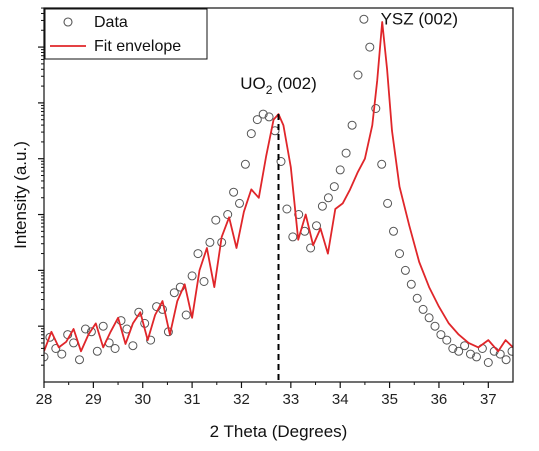 This screenshot has width=539, height=451. I want to click on annotation-uo2-subscript: 2, so click(269, 90).